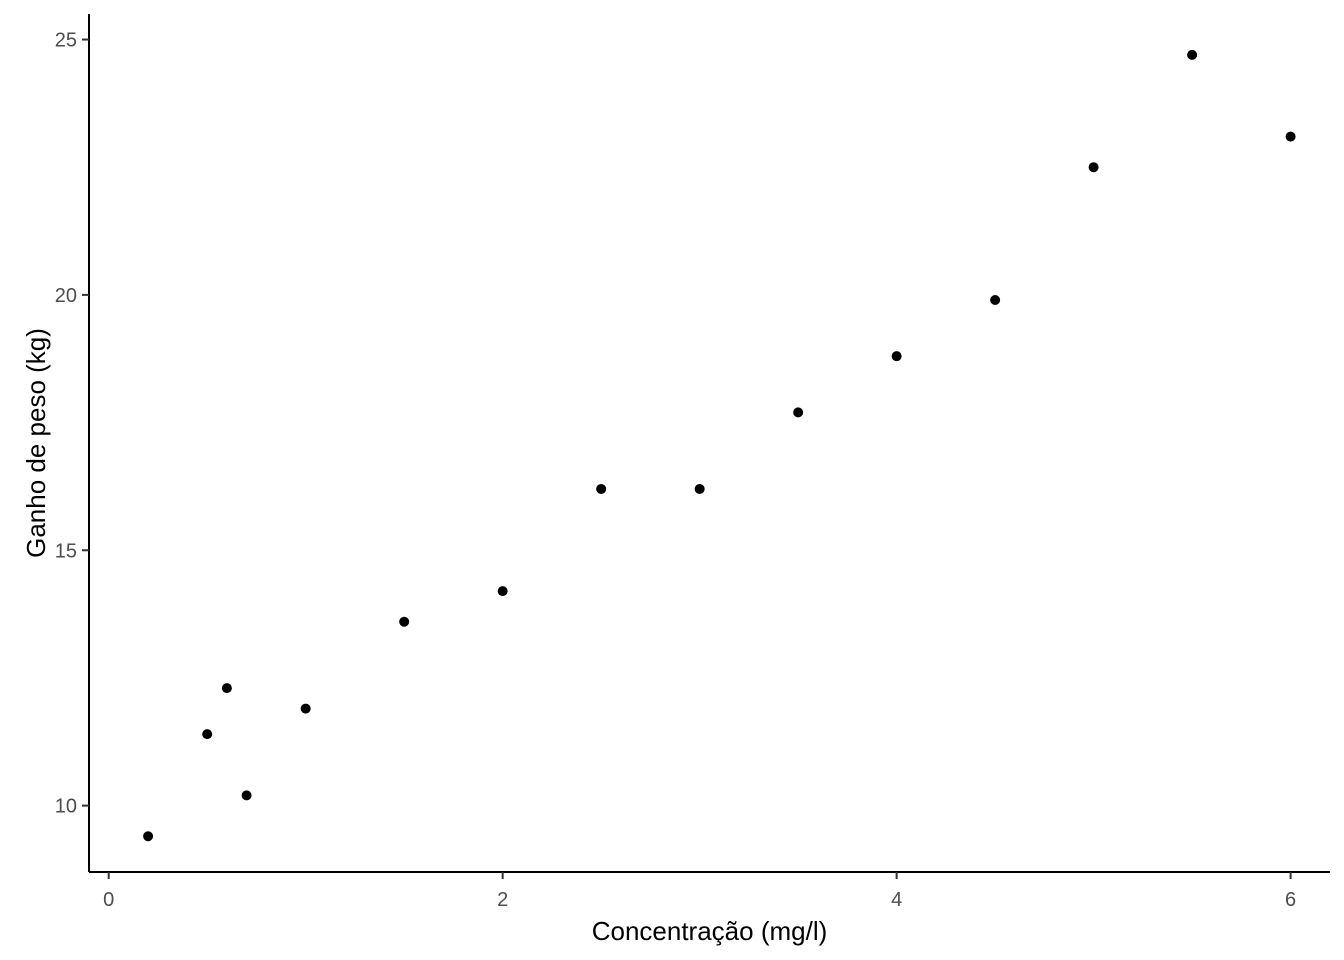 Image resolution: width=1344 pixels, height=960 pixels. Describe the element at coordinates (699, 891) in the screenshot. I see `x-axis-ticks: 0 2 4 6` at that location.